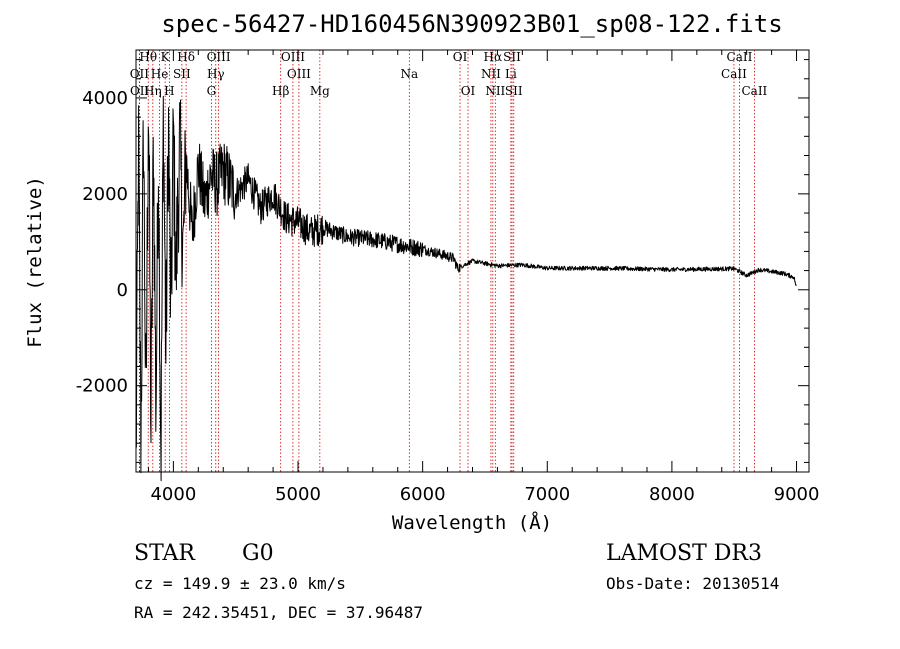 The image size is (900, 649). What do you see at coordinates (35, 262) in the screenshot?
I see `y-axis-label: Flux (relative)` at bounding box center [35, 262].